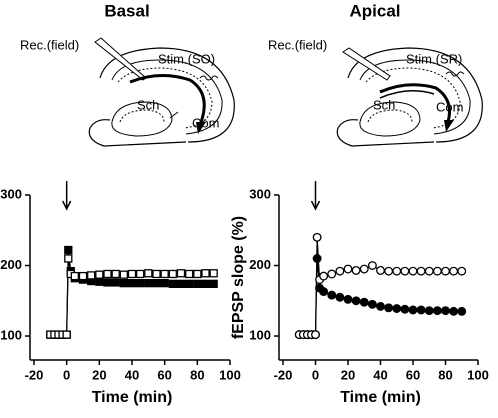  Describe the element at coordinates (449, 106) in the screenshot. I see `commissural-label: Com` at that location.